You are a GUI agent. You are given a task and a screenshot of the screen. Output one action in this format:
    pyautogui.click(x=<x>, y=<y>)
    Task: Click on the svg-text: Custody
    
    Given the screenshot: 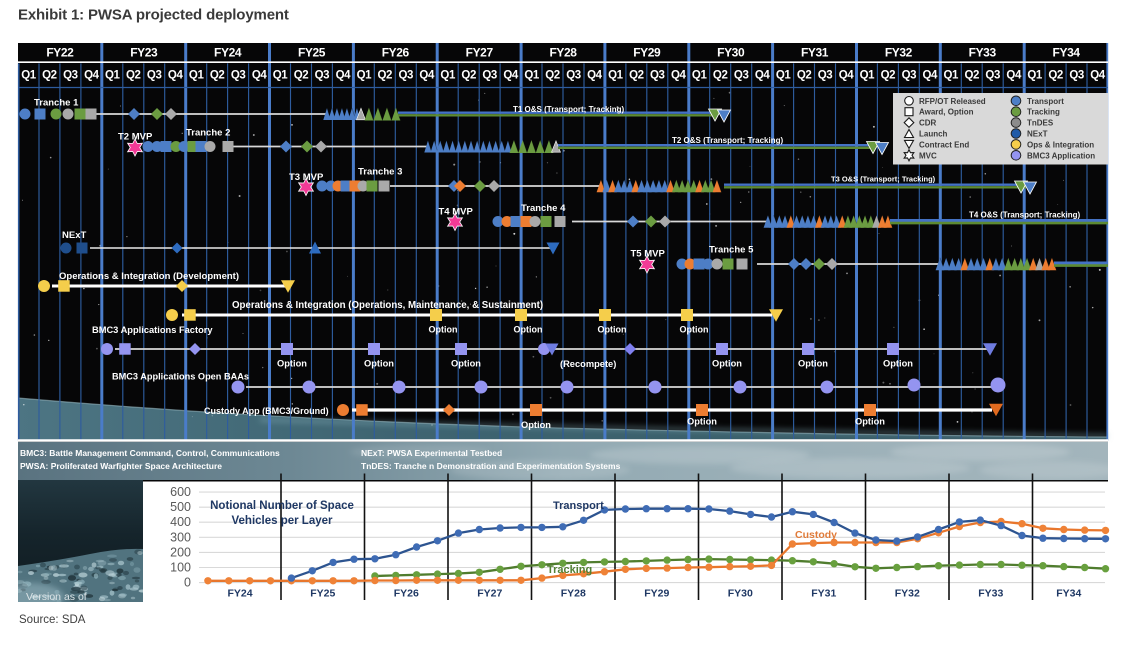 What is the action you would take?
    pyautogui.click(x=816, y=535)
    